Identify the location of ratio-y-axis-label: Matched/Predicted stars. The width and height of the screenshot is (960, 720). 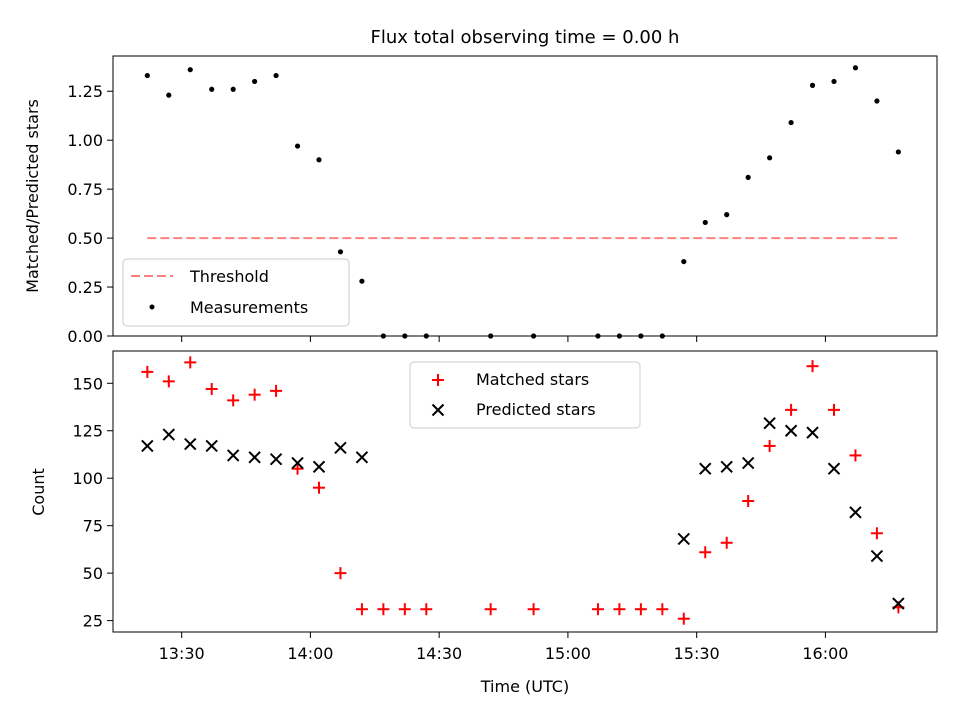
(32, 196).